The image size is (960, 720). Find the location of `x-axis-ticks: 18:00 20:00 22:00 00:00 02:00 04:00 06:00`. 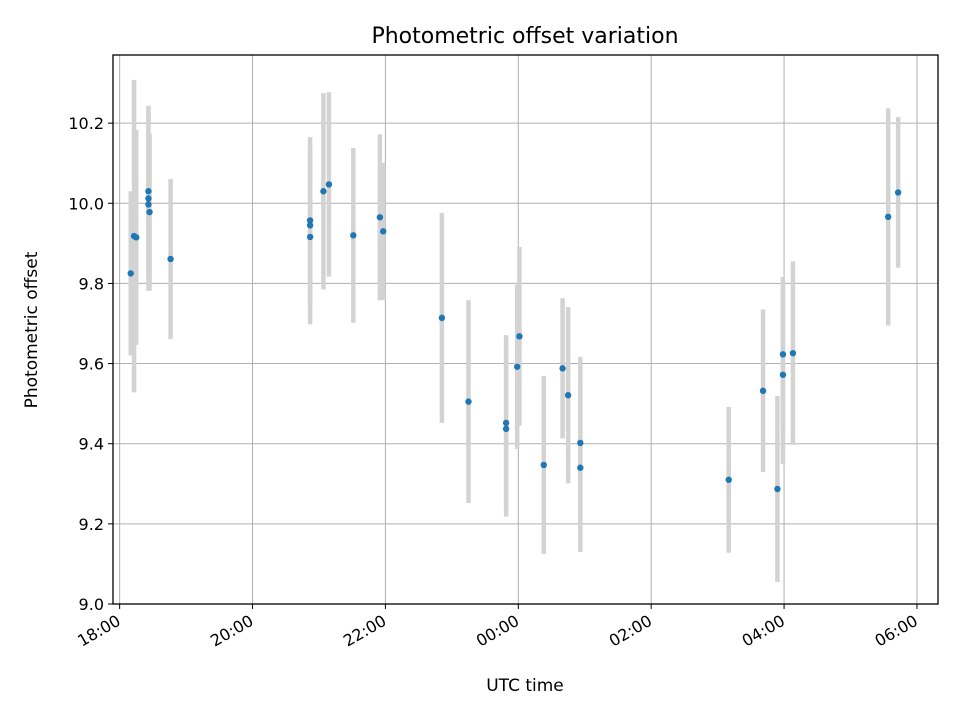

x-axis-ticks: 18:00 20:00 22:00 00:00 02:00 04:00 06:00 is located at coordinates (497, 627).